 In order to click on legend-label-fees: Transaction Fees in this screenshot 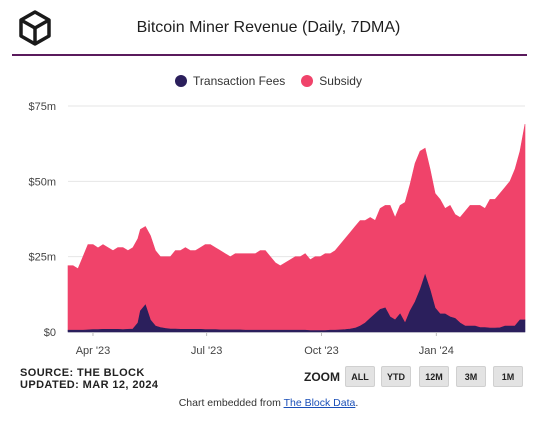, I will do `click(239, 81)`.